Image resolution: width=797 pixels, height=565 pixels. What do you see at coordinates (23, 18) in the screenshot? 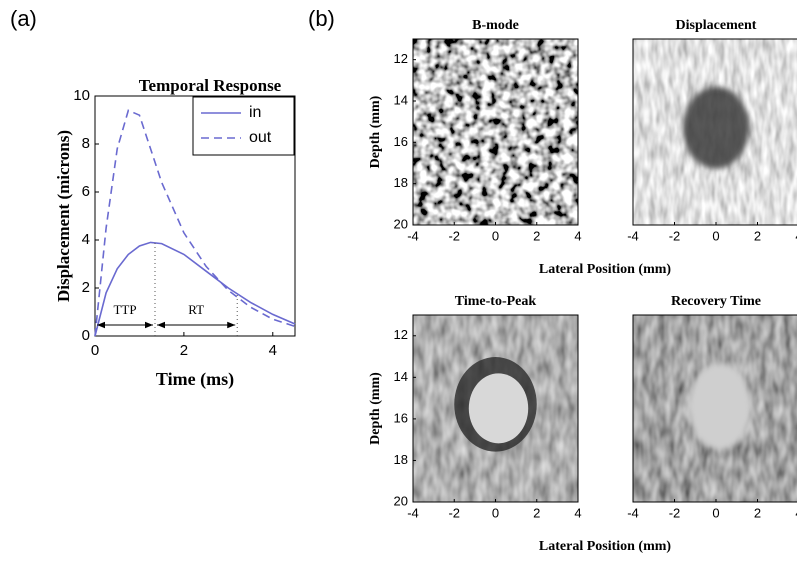
I see `panel-label: (a)` at bounding box center [23, 18].